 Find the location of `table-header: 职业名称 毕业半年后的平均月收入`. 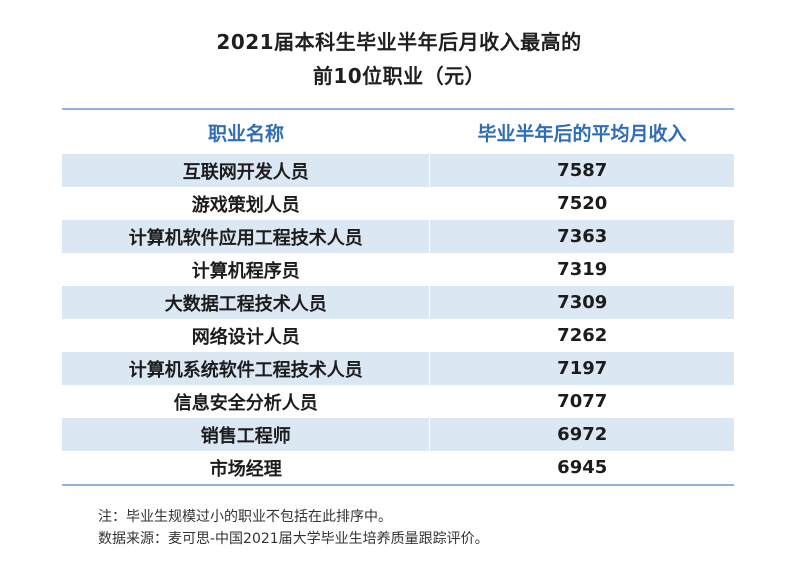

table-header: 职业名称 毕业半年后的平均月收入 is located at coordinates (398, 132).